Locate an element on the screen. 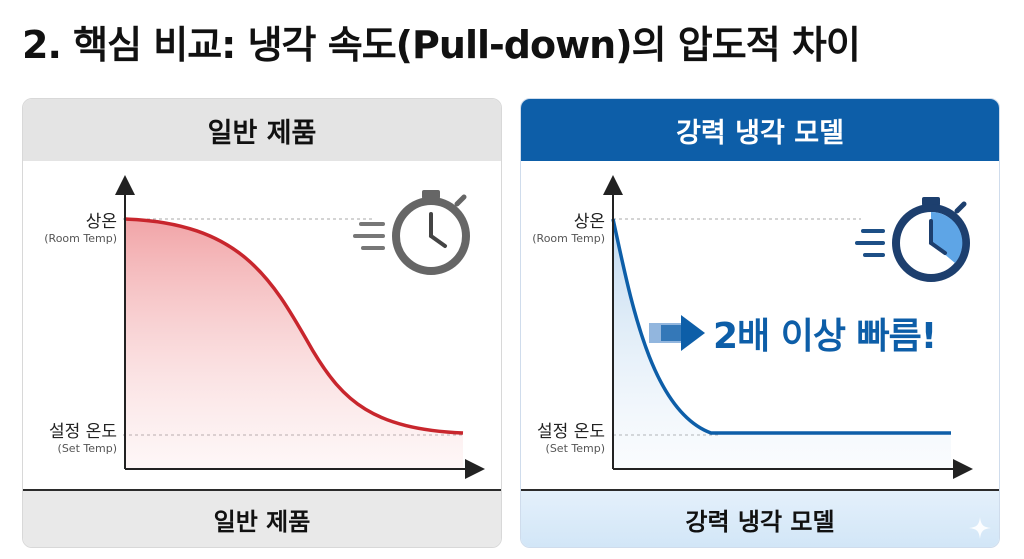 This screenshot has height=559, width=1024. speed-callout: 2배 이상 빠름! is located at coordinates (825, 336).